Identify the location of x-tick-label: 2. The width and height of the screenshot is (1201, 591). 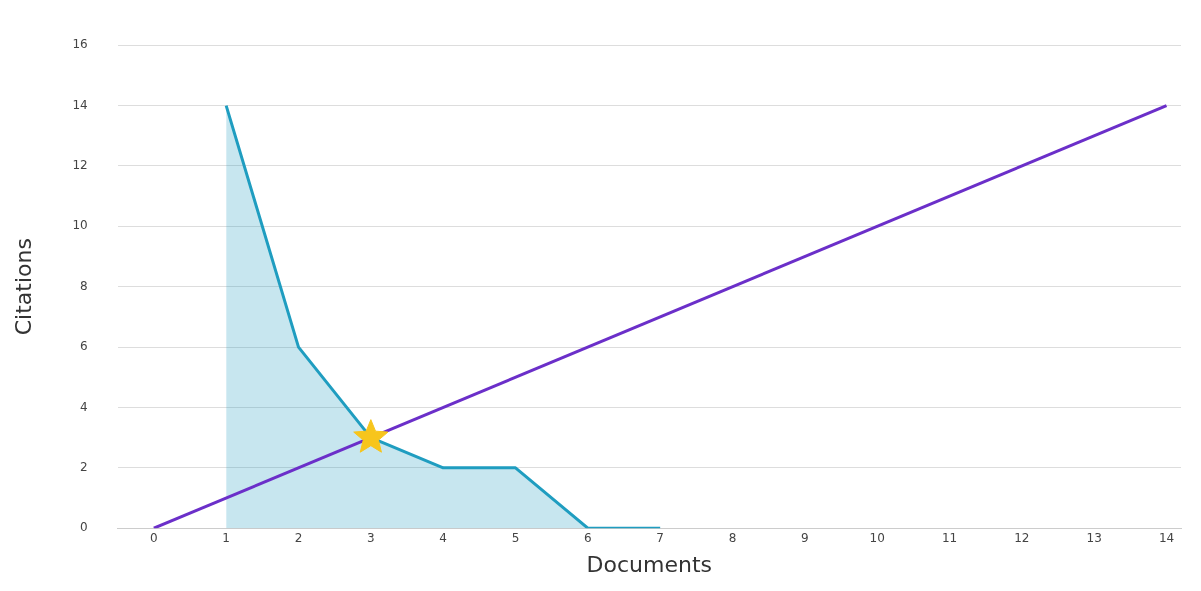
(298, 537).